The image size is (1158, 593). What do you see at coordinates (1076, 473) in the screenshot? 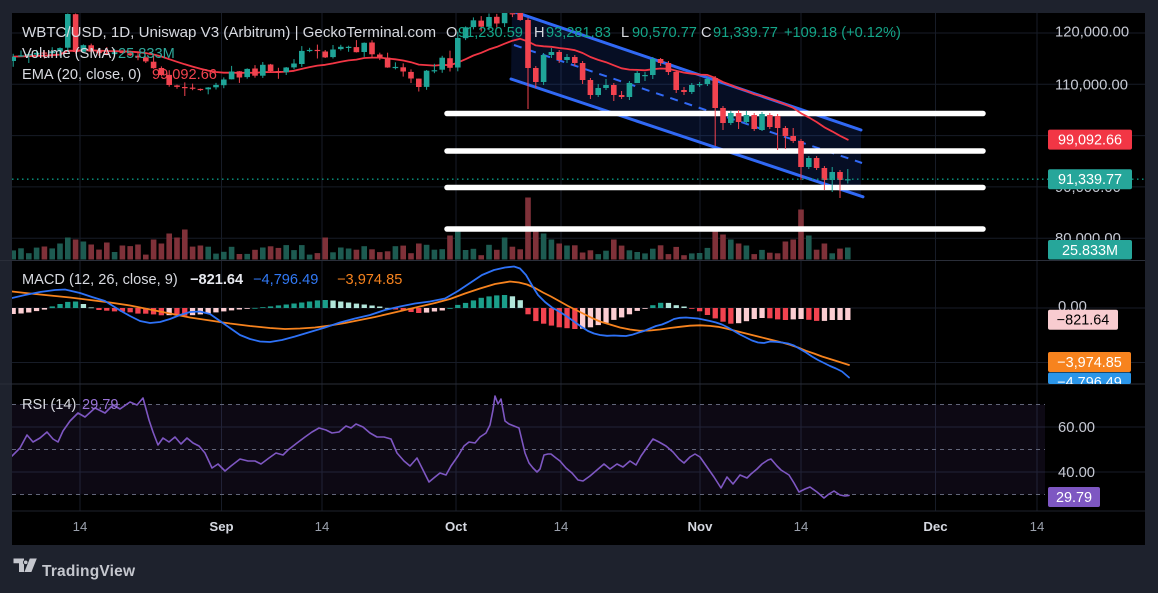
I see `svg-text: 40.00` at bounding box center [1076, 473].